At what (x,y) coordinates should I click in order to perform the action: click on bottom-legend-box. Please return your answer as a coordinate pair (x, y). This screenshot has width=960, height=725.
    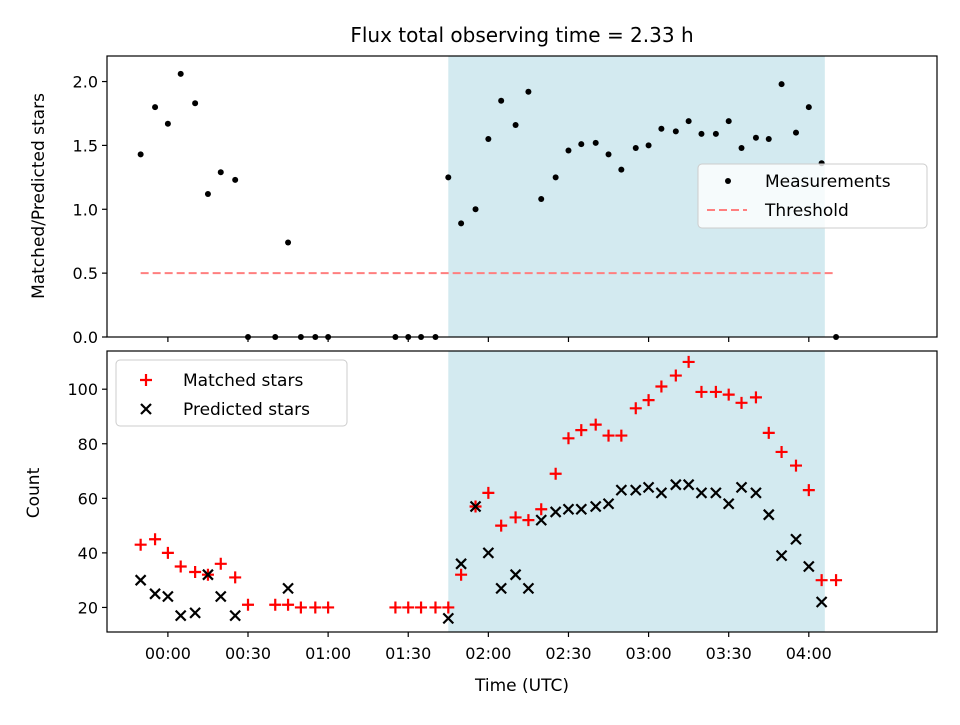
    Looking at the image, I should click on (231, 393).